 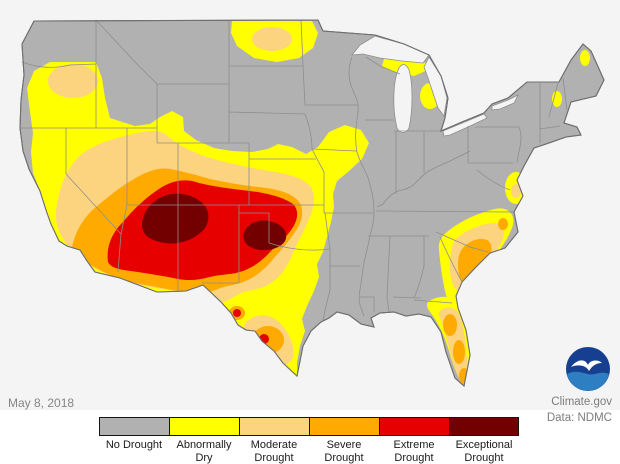 I want to click on d4-region-four-corners, so click(x=175, y=218).